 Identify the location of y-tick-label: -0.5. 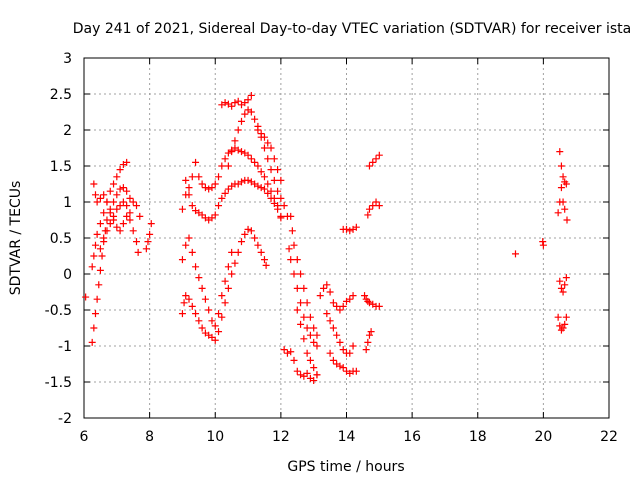
(58, 311).